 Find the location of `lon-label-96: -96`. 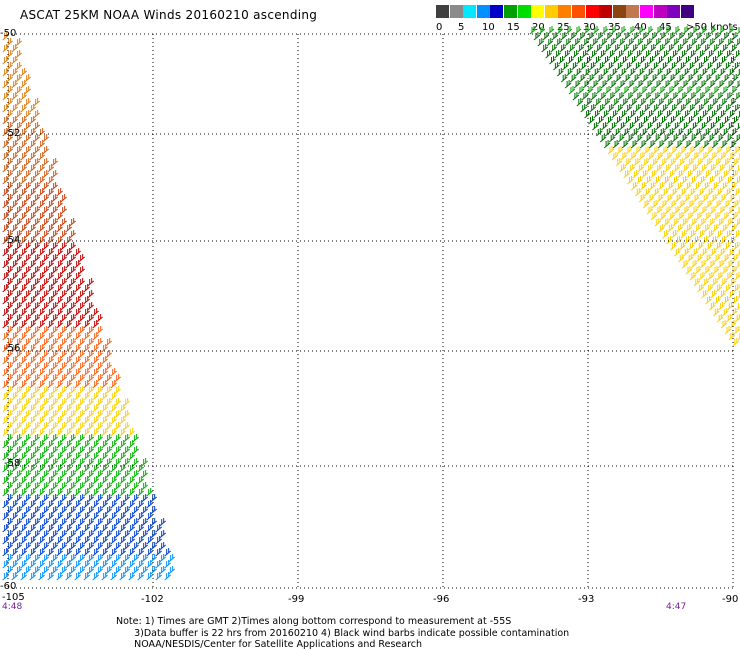

lon-label-96: -96 is located at coordinates (441, 599).